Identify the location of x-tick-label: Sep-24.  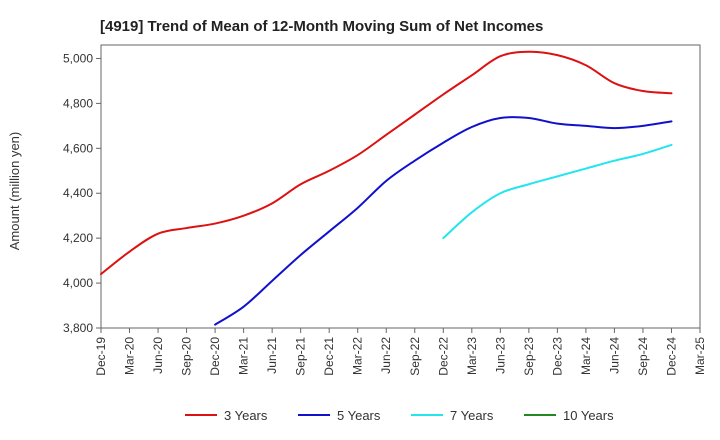
(643, 356).